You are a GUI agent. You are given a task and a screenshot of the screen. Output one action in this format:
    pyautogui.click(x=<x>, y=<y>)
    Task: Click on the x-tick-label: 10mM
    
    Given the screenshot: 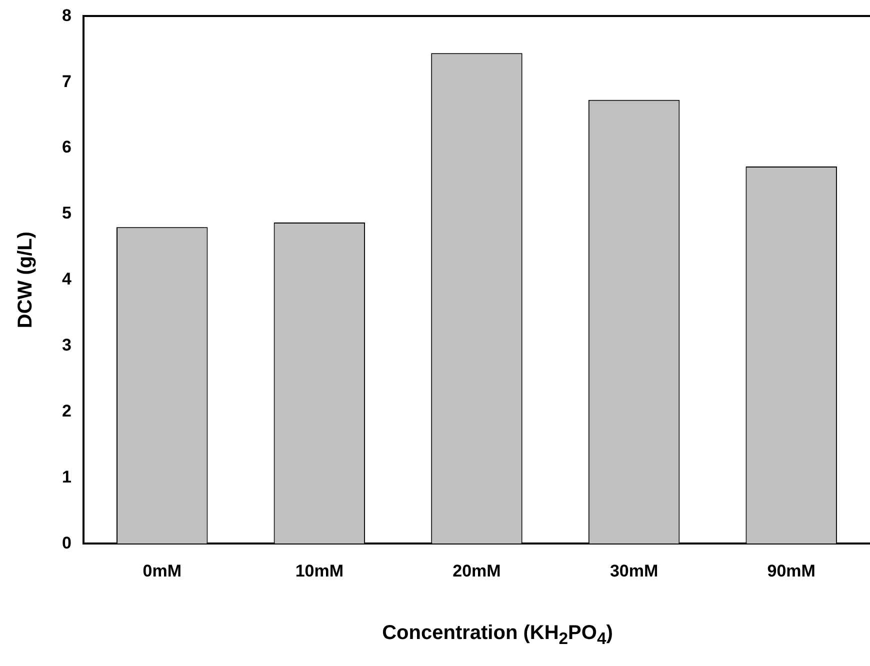 What is the action you would take?
    pyautogui.click(x=319, y=570)
    